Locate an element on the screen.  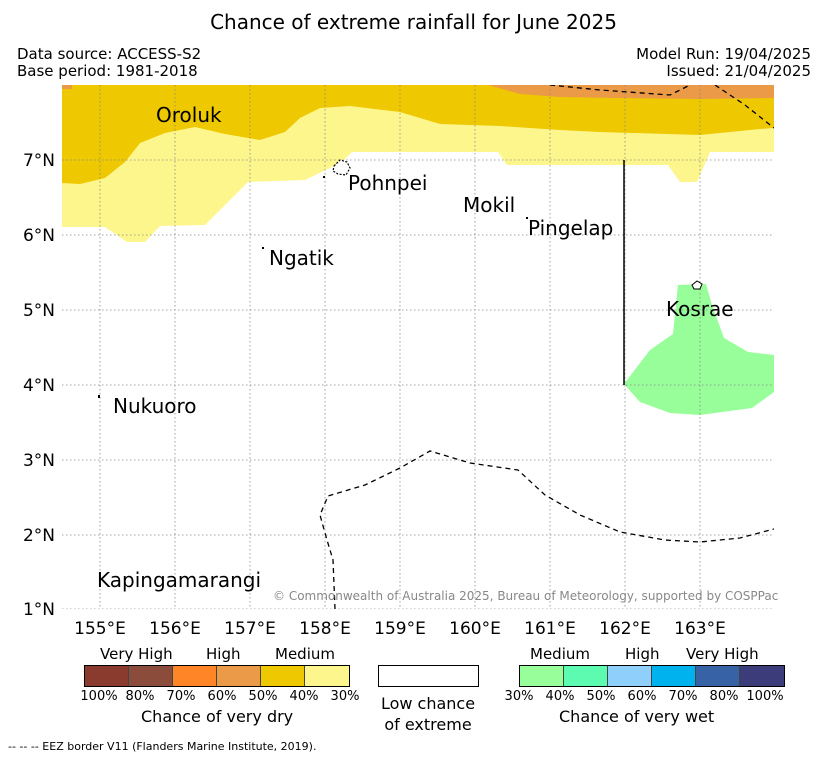
dry-caption: Chance of very dry is located at coordinates (217, 716).